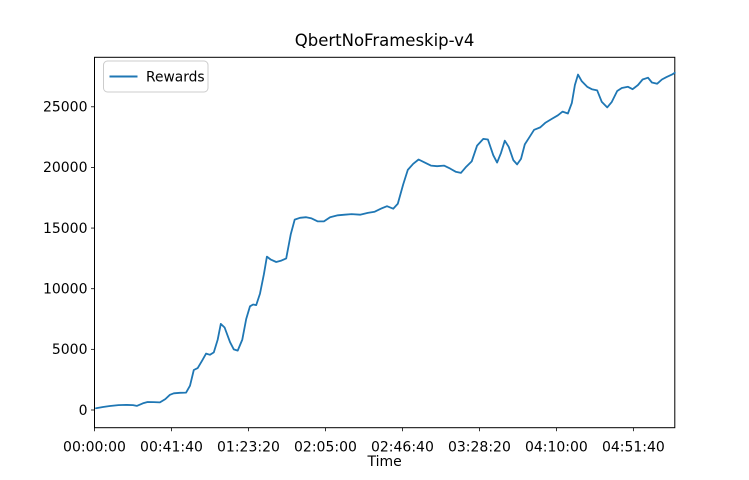  What do you see at coordinates (65, 168) in the screenshot?
I see `y-tick-label: 20000` at bounding box center [65, 168].